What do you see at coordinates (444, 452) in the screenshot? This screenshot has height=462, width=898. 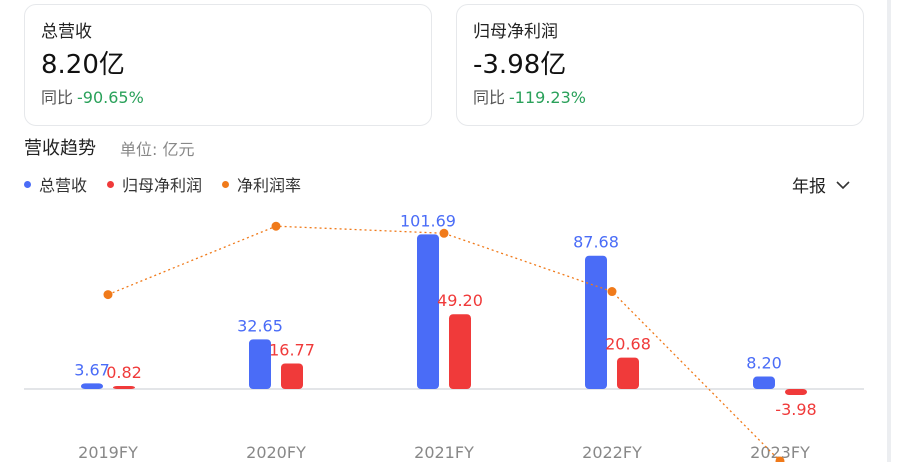 I see `x-tick-label-2021FY: 2021FY` at bounding box center [444, 452].